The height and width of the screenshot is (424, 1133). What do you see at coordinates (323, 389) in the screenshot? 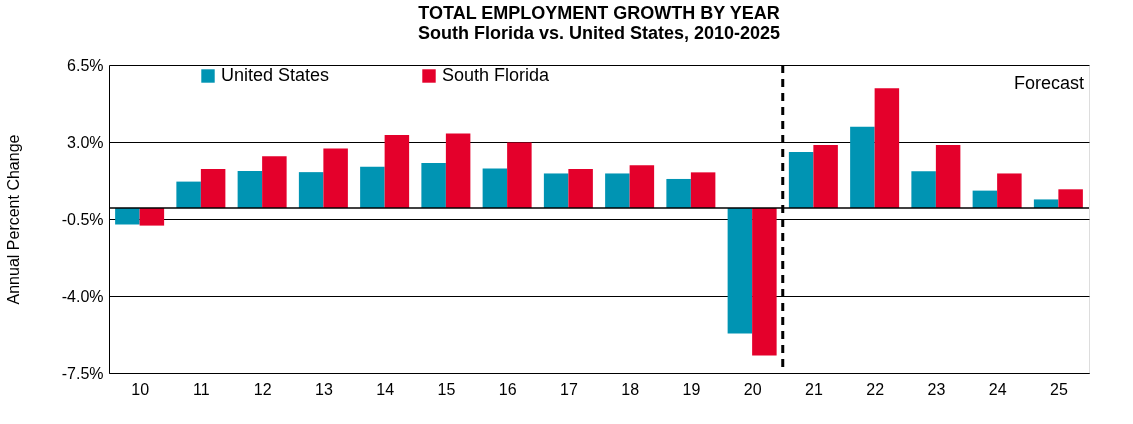
I see `x-tick-label: 13` at bounding box center [323, 389].